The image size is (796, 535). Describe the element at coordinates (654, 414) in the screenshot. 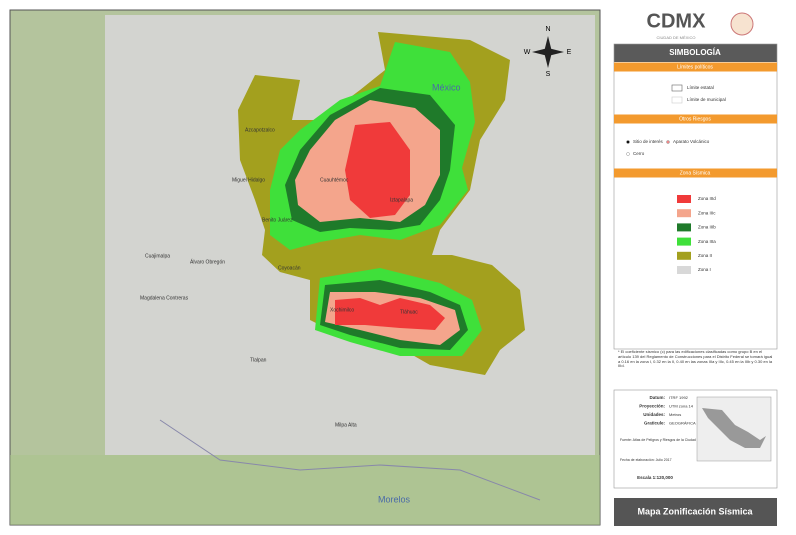

I see `info-label: Unidades:` at that location.